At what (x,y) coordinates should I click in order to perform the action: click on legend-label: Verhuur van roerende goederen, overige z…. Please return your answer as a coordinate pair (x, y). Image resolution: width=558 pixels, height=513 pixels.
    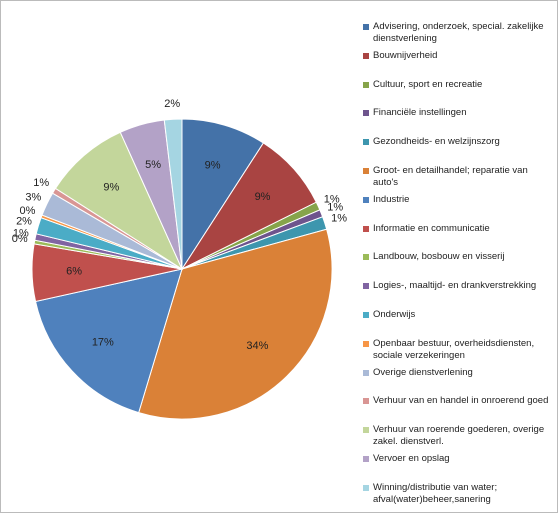
    Looking at the image, I should click on (459, 436).